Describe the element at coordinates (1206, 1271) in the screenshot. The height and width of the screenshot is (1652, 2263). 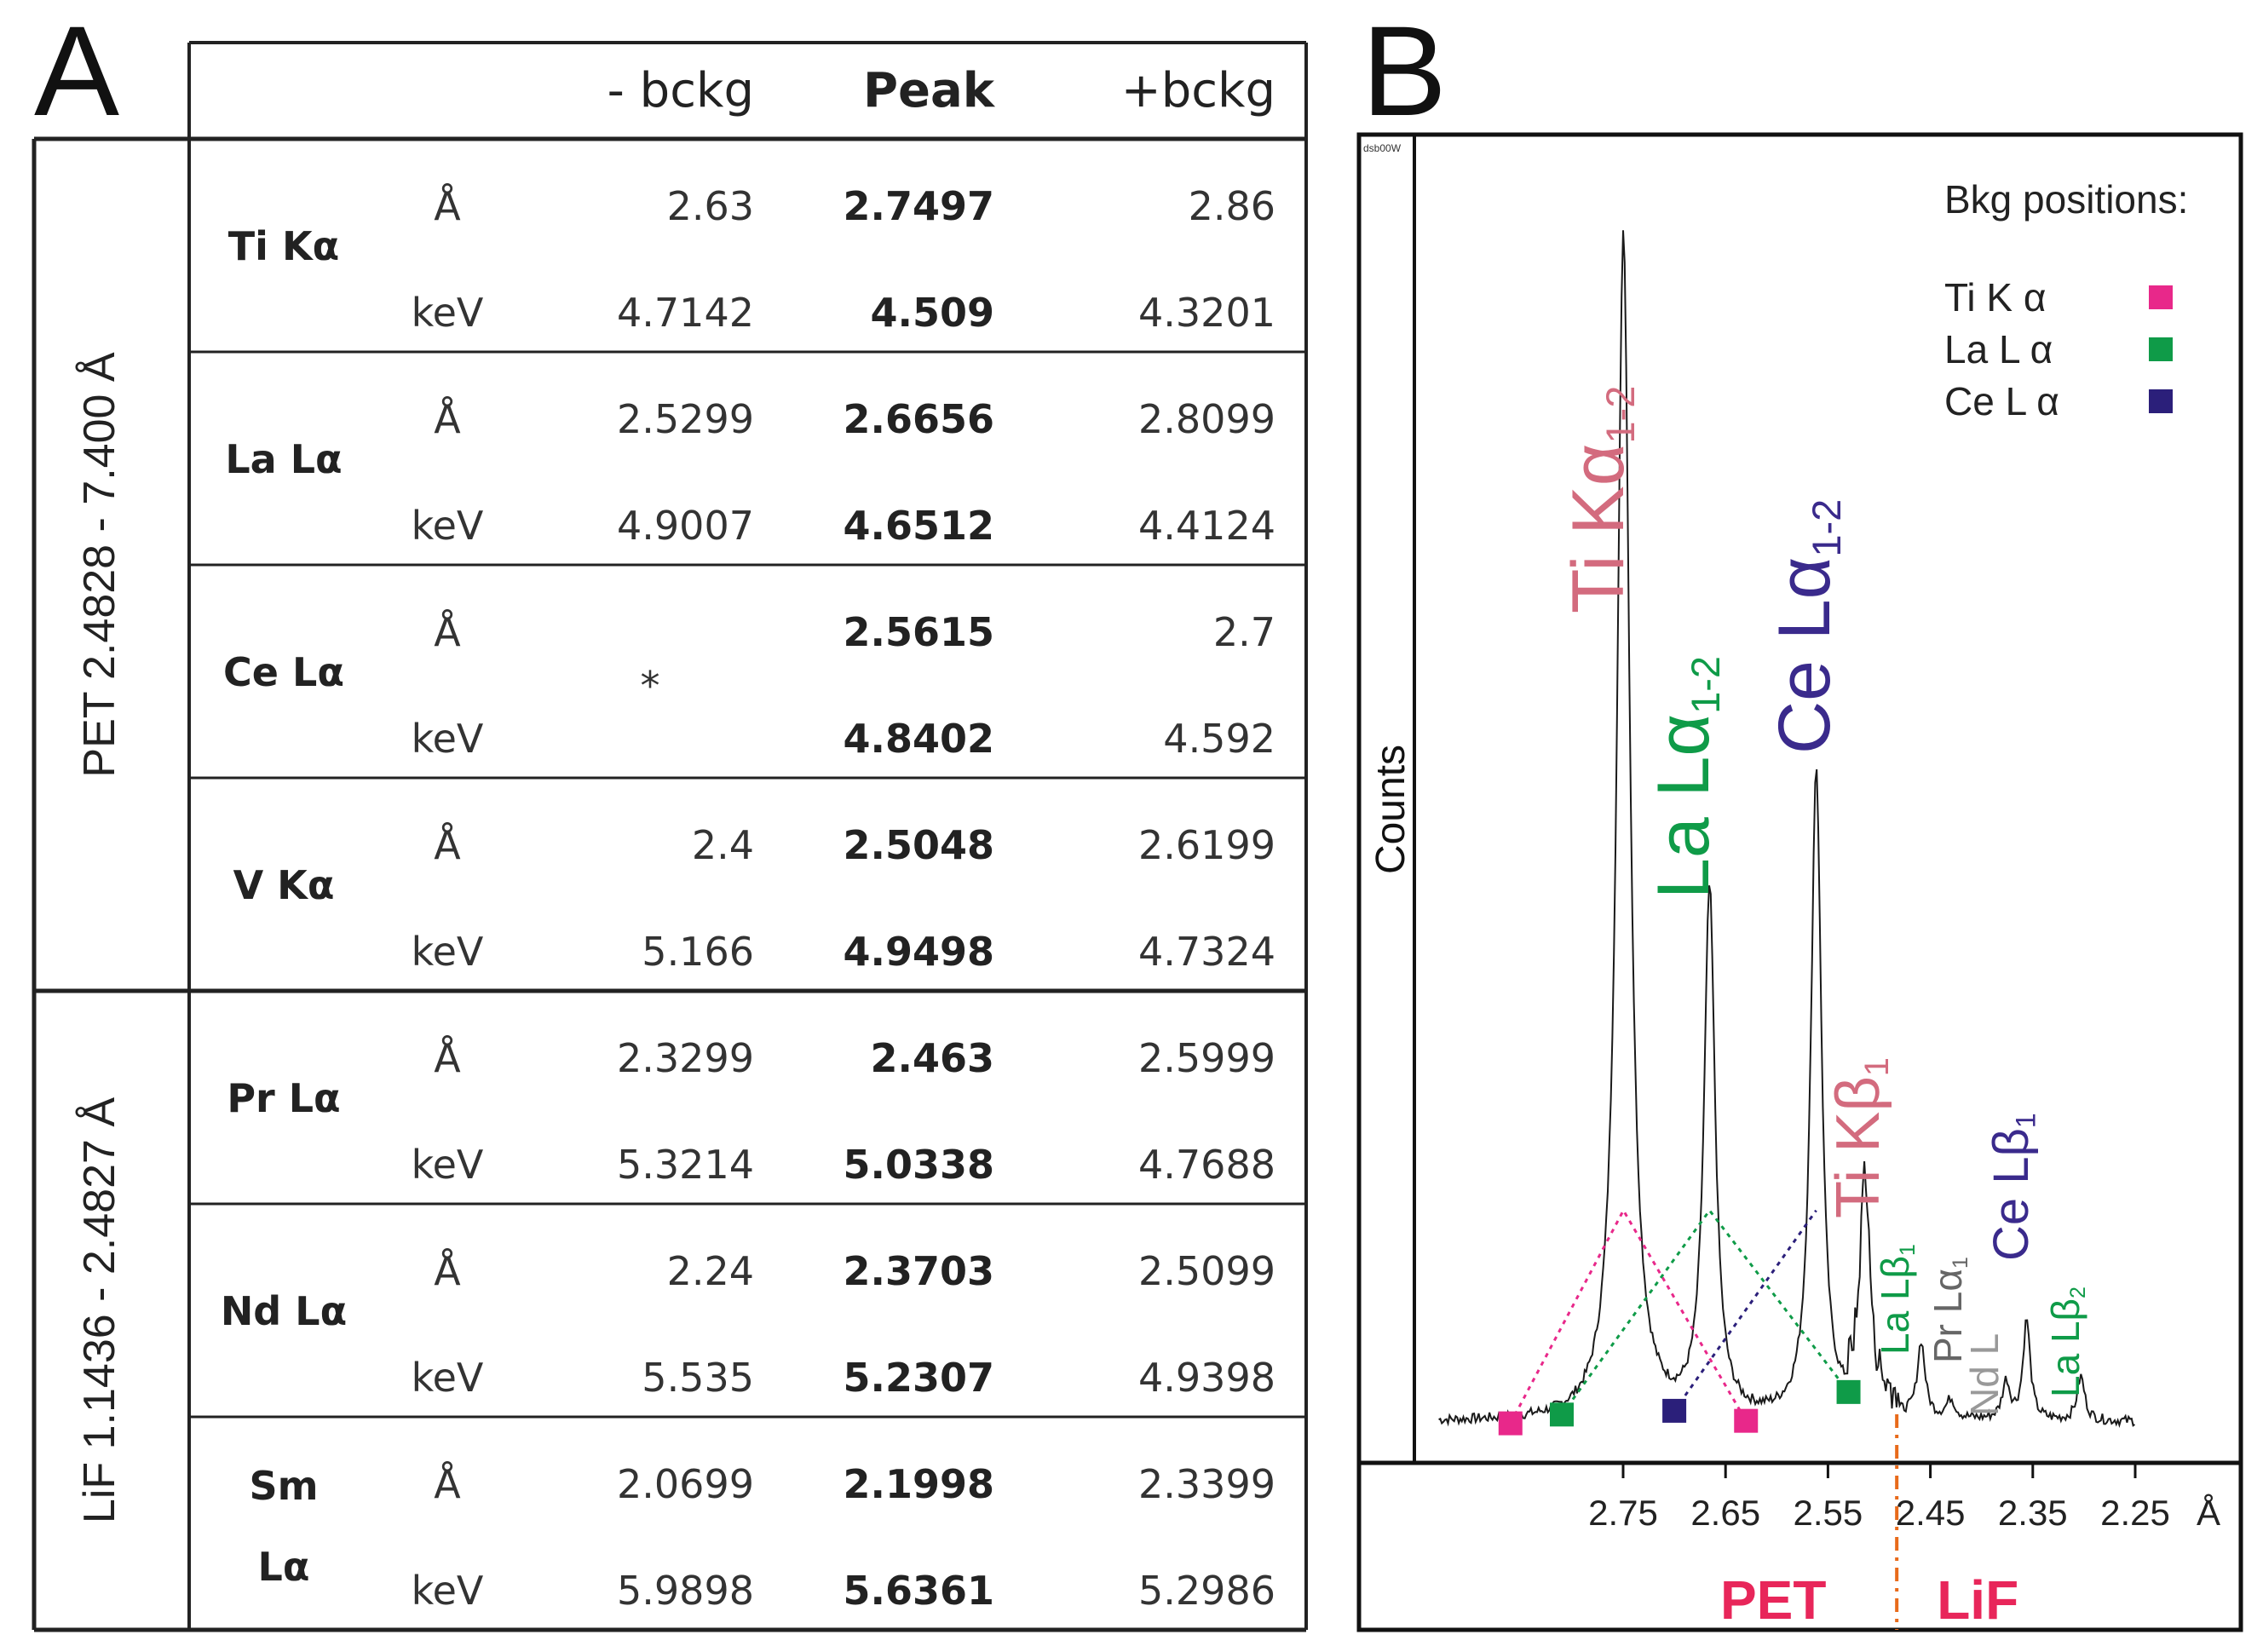
I see `cell-angstrom: 2.5099` at that location.